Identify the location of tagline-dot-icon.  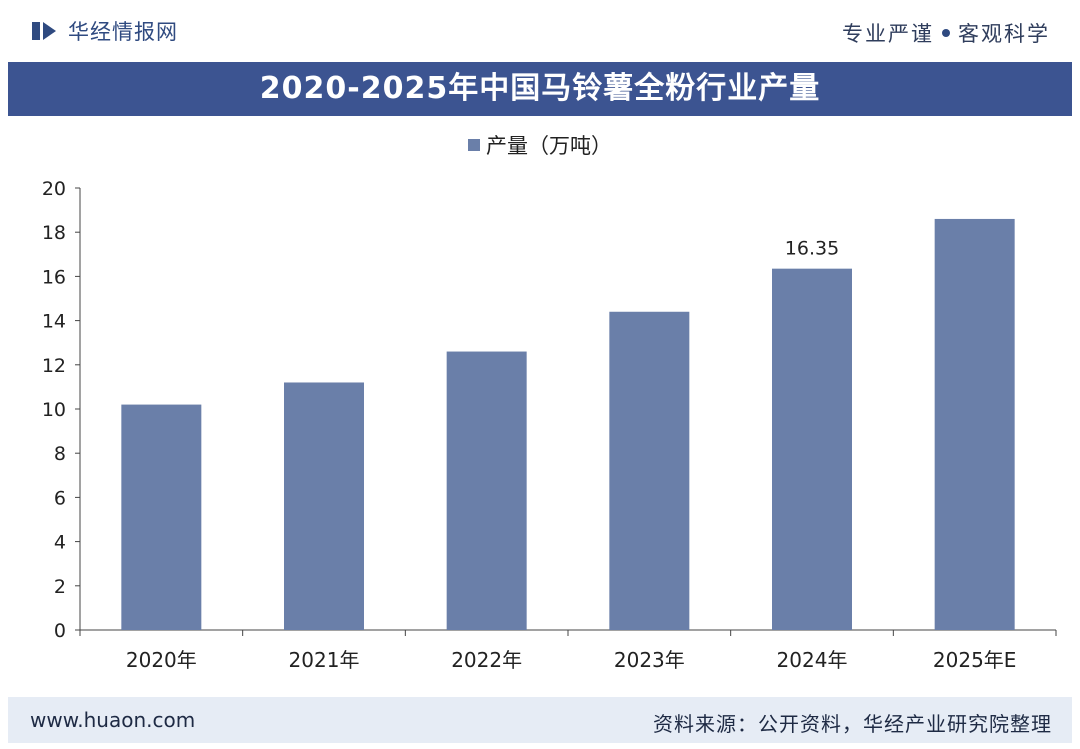
(946, 33).